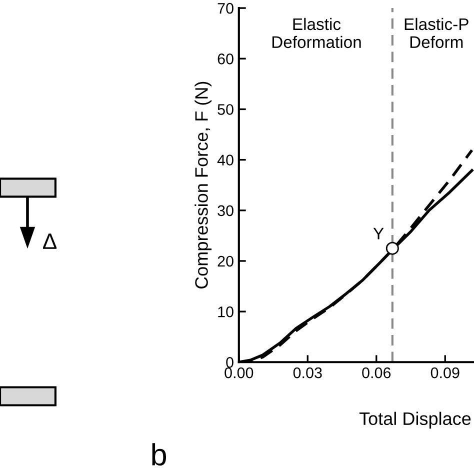 The width and height of the screenshot is (474, 474). I want to click on x-tick-label: 0.09, so click(445, 372).